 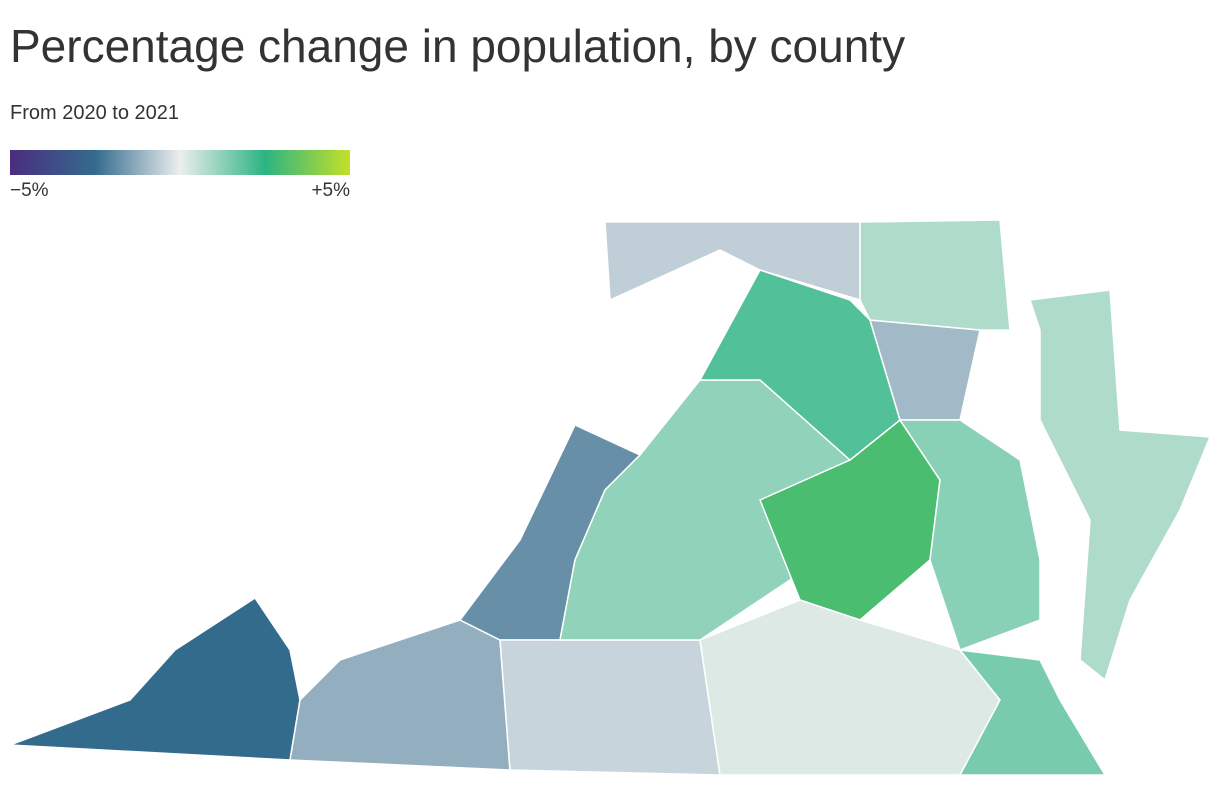 What do you see at coordinates (330, 190) in the screenshot?
I see `legend-tick-label: +5%` at bounding box center [330, 190].